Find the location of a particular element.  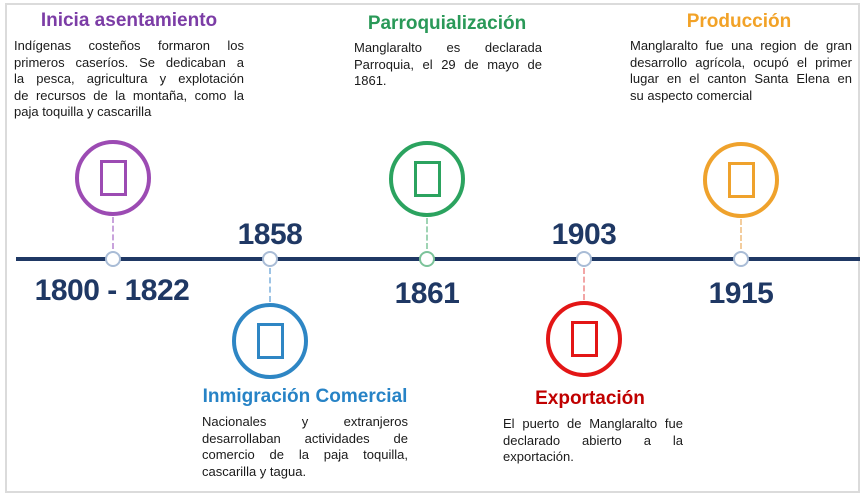

event-title-exportacion: Exportación is located at coordinates (590, 398).